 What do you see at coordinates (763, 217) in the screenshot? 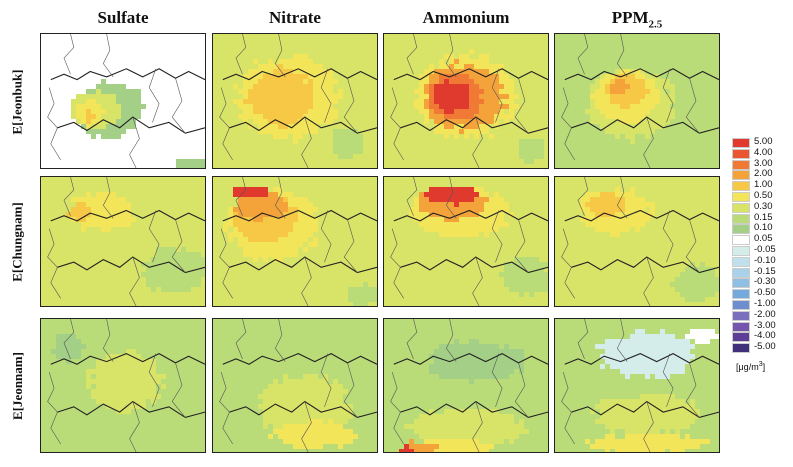
I see `colorbar-tick-label: 0.15` at bounding box center [763, 217].